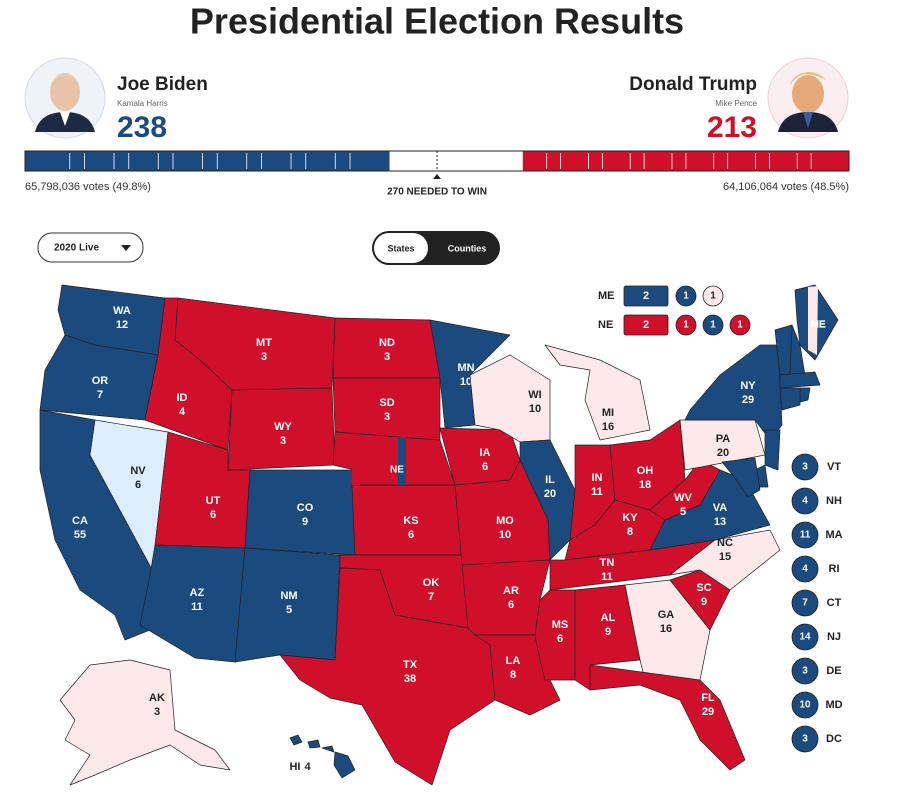 Image resolution: width=912 pixels, height=792 pixels. Describe the element at coordinates (704, 602) in the screenshot. I see `state-ev: 9` at that location.